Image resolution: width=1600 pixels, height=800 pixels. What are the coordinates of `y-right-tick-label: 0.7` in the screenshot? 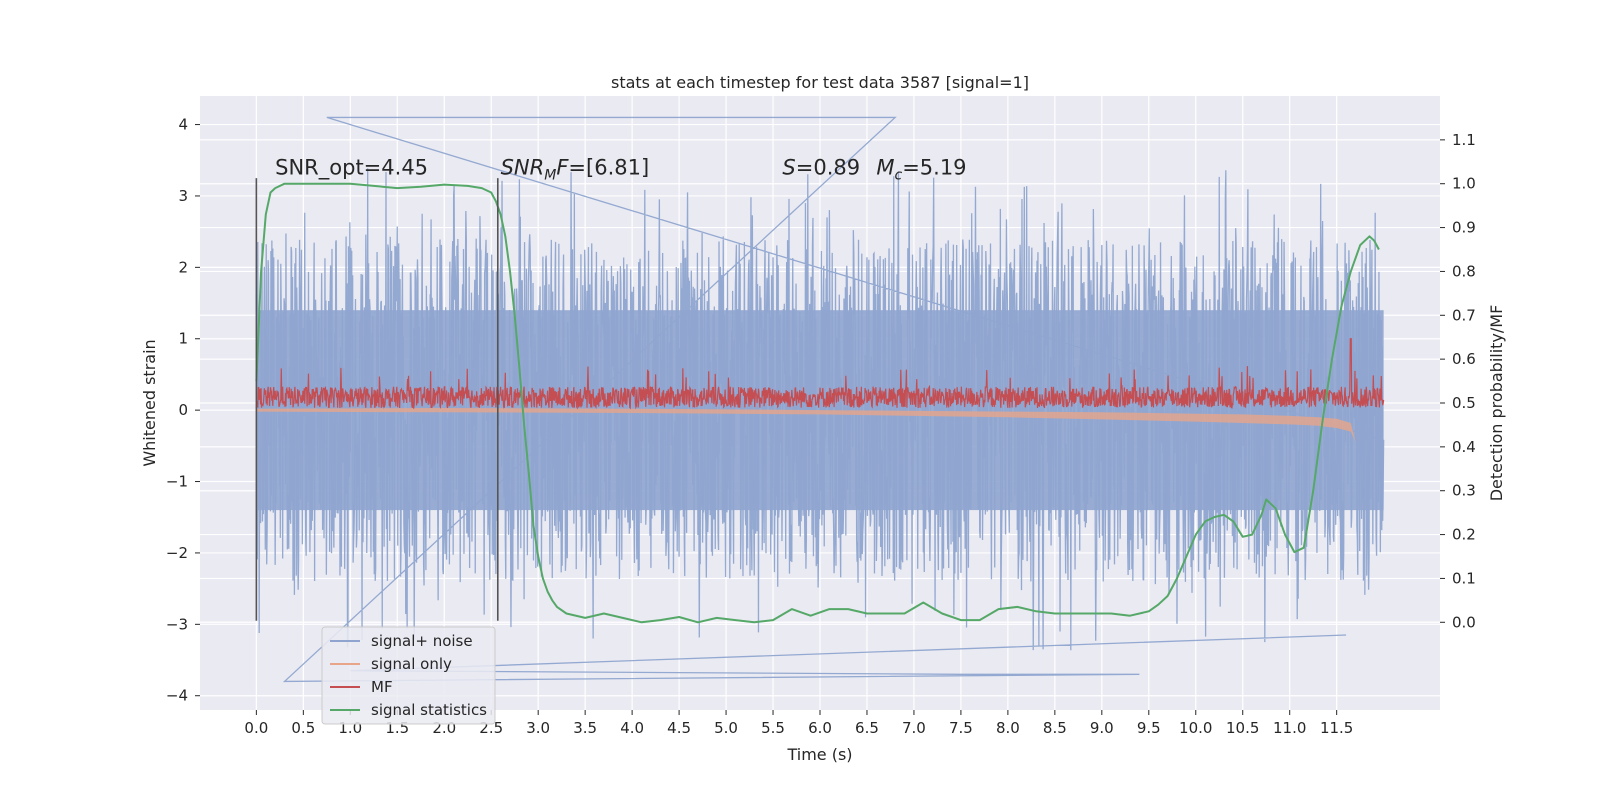 It's located at (1464, 315).